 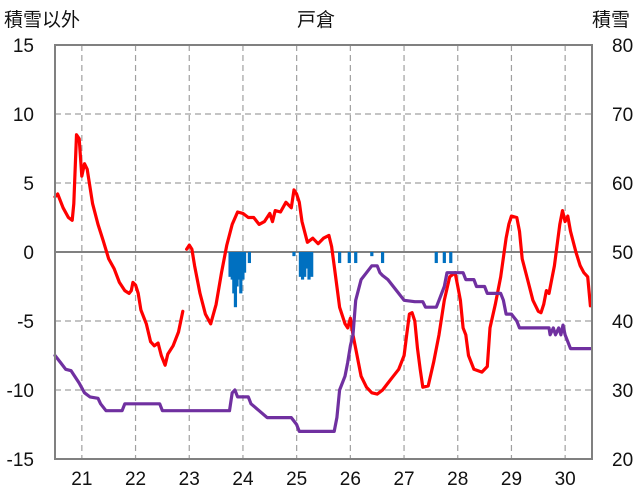 I want to click on x-tick-label: 22, so click(x=135, y=479).